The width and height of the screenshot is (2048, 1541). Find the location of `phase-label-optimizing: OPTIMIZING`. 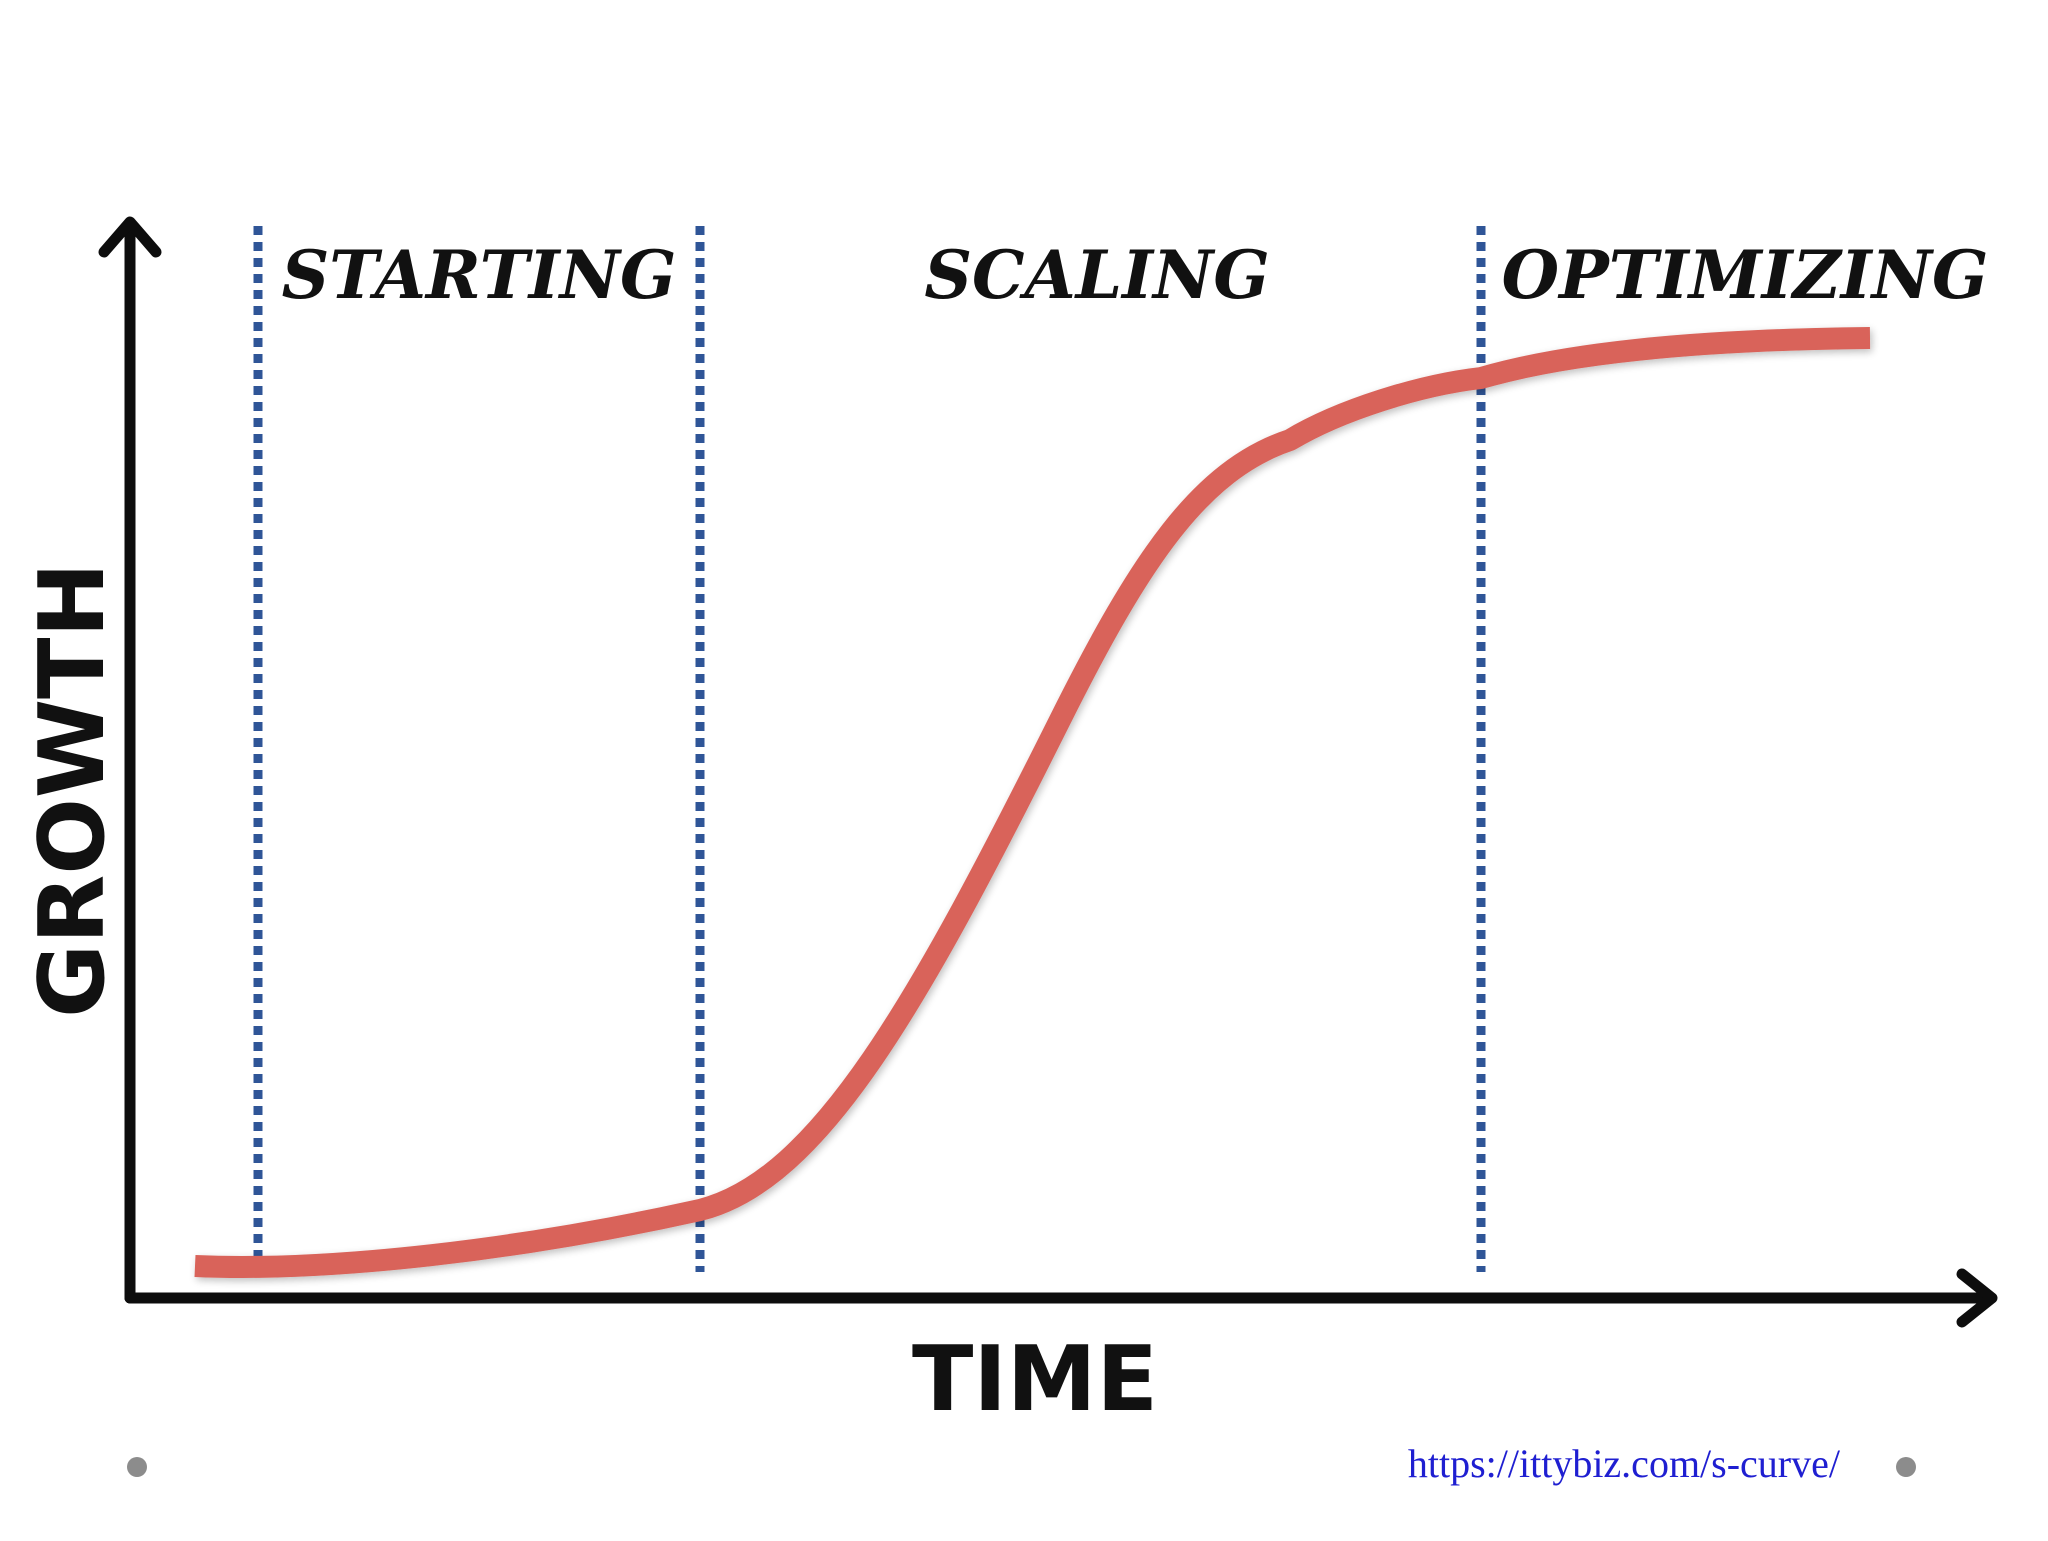

phase-label-optimizing: OPTIMIZING is located at coordinates (1745, 275).